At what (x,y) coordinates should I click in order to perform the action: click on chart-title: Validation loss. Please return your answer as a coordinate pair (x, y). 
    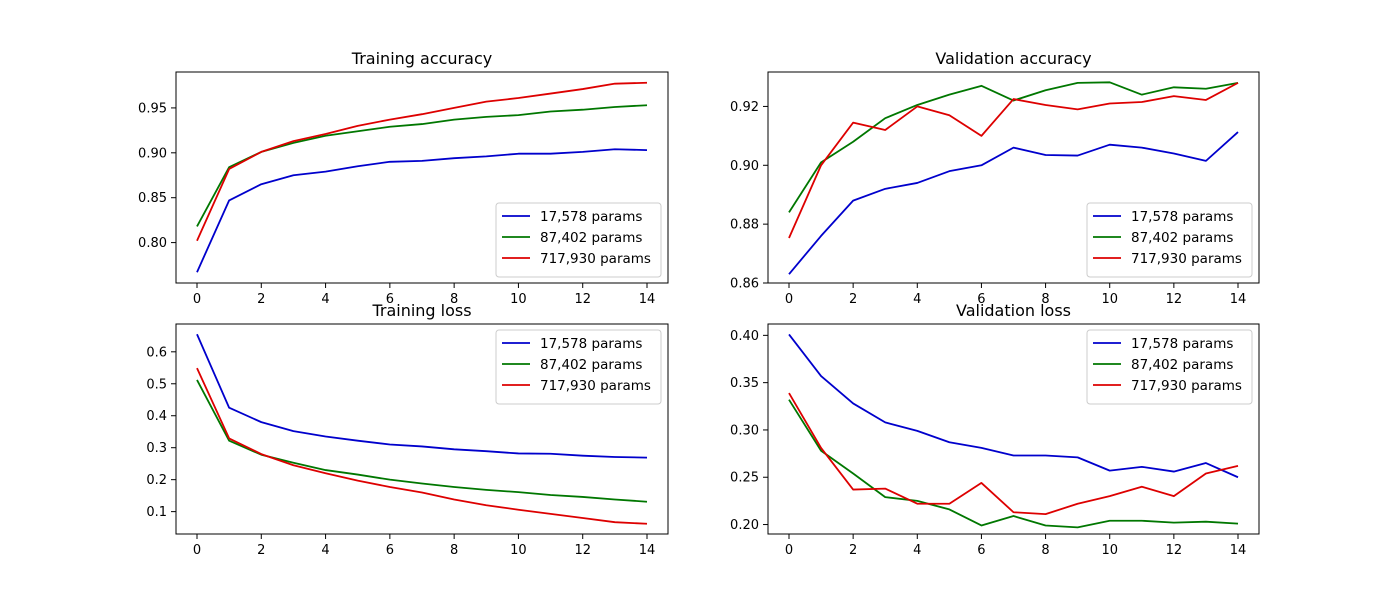
    Looking at the image, I should click on (1013, 310).